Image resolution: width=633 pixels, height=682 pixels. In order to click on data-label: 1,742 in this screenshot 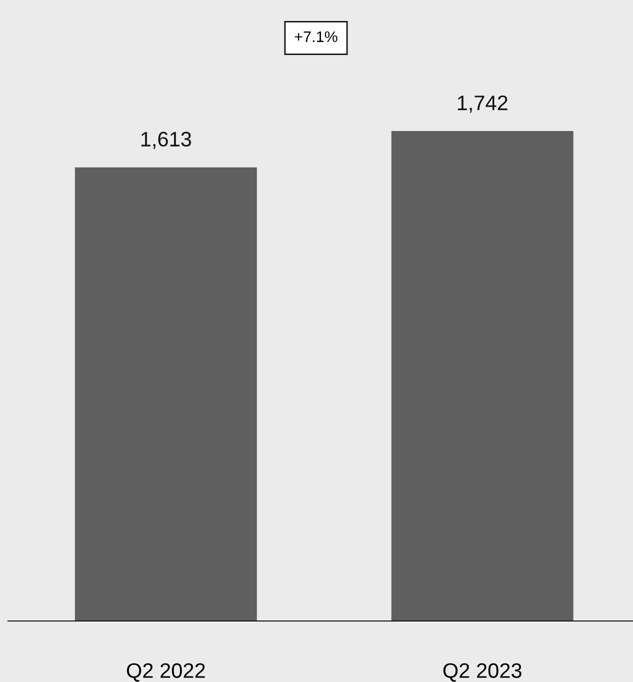, I will do `click(483, 104)`.